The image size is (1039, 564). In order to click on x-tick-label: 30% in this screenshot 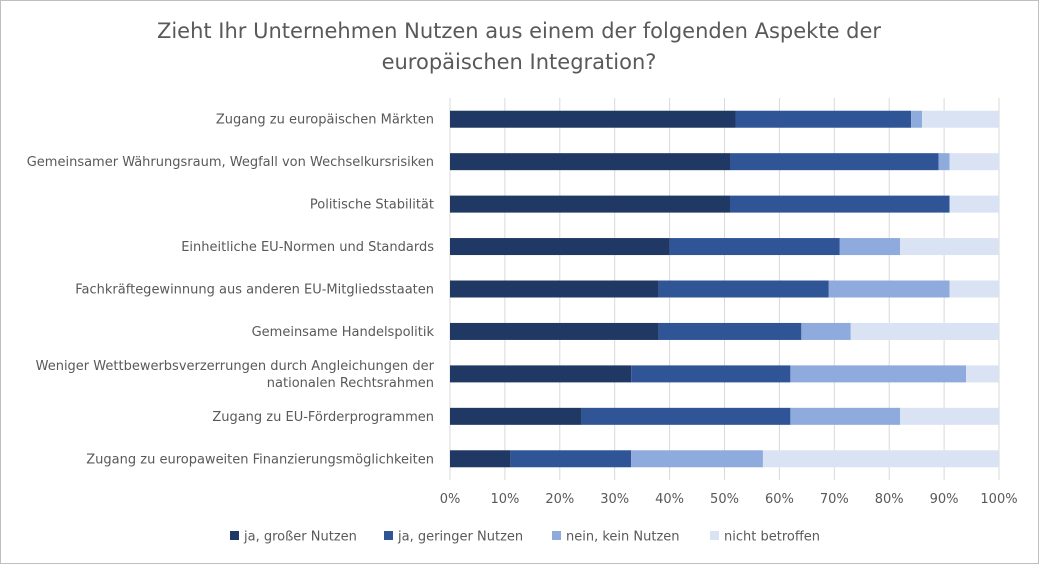, I will do `click(614, 499)`.